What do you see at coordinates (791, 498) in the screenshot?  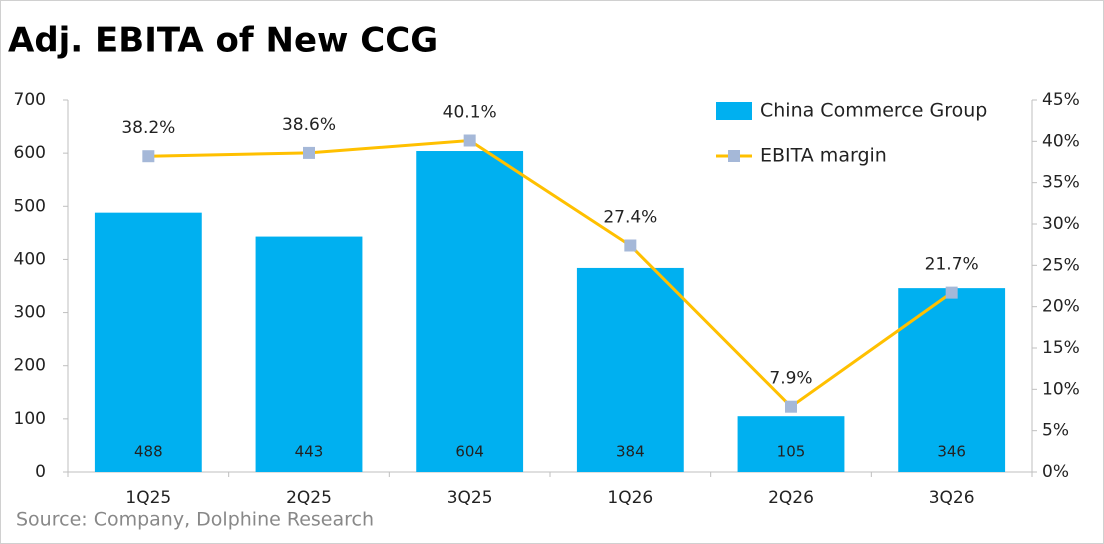 I see `x-tick-label: 2Q26` at bounding box center [791, 498].